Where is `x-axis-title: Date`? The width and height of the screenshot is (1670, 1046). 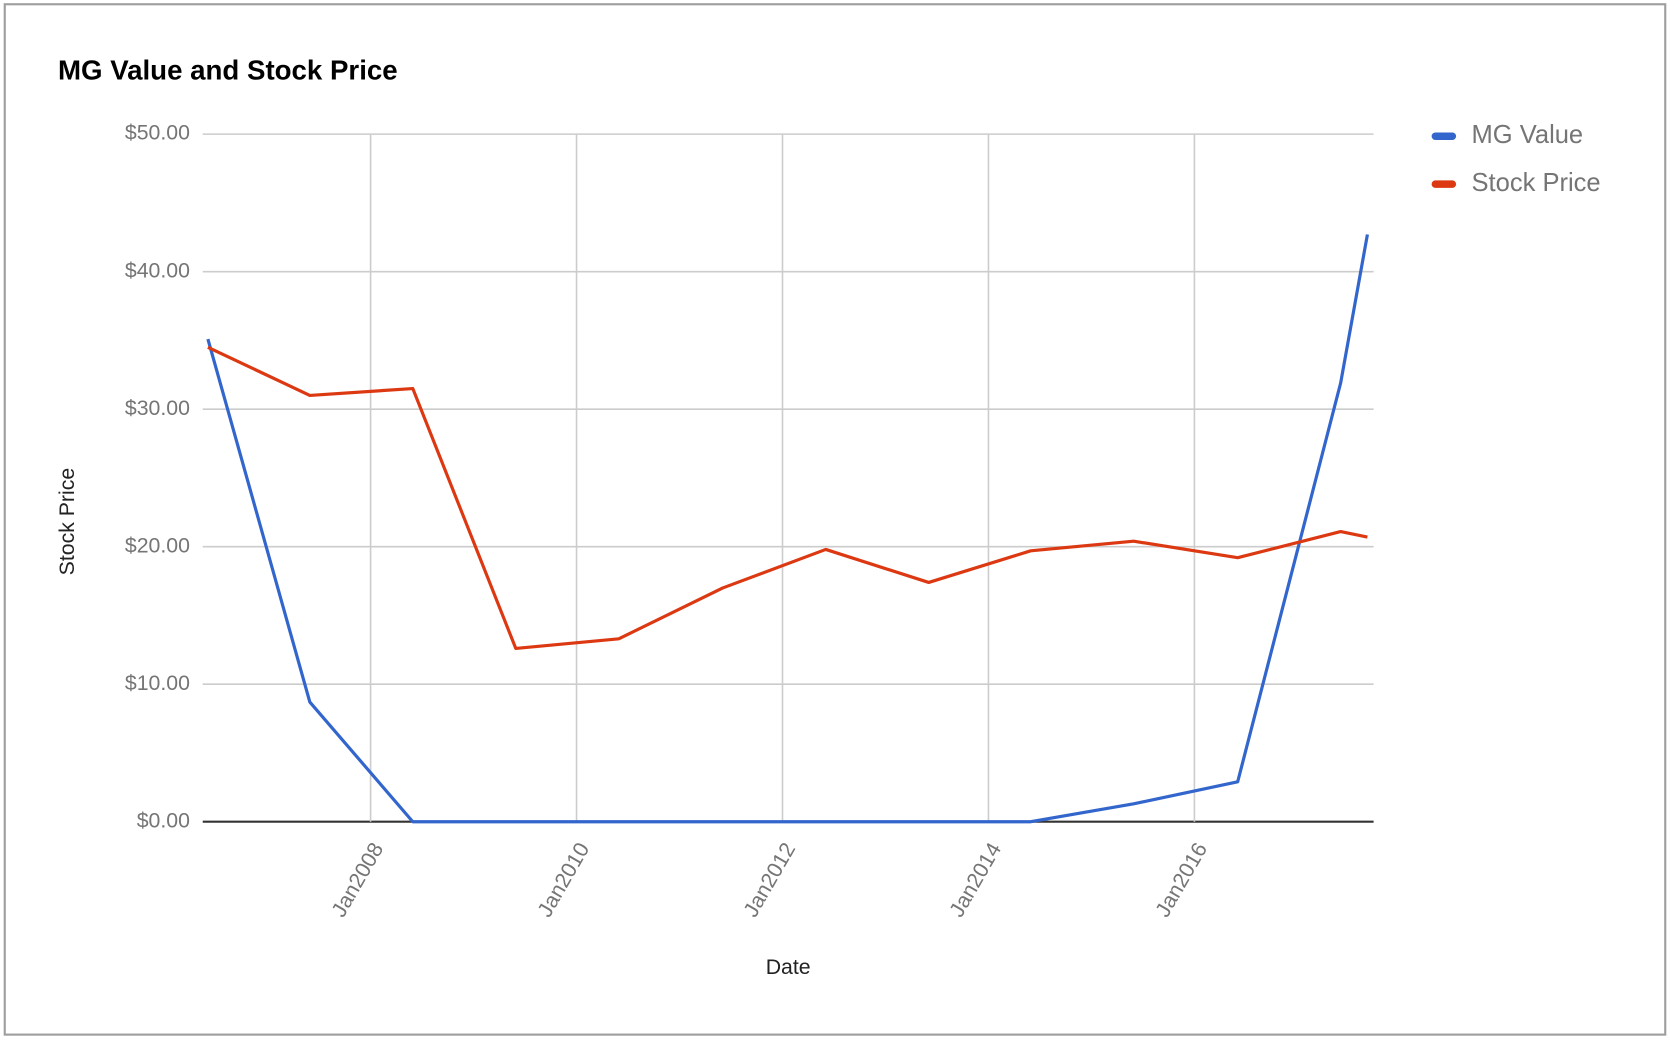 x-axis-title: Date is located at coordinates (788, 967).